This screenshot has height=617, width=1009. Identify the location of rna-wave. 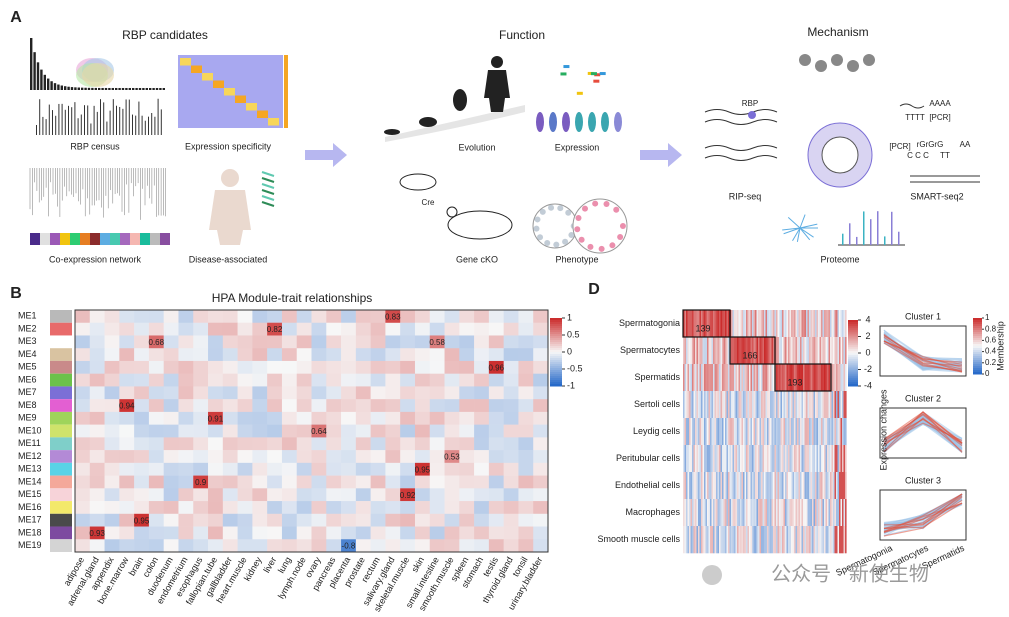
(741, 158).